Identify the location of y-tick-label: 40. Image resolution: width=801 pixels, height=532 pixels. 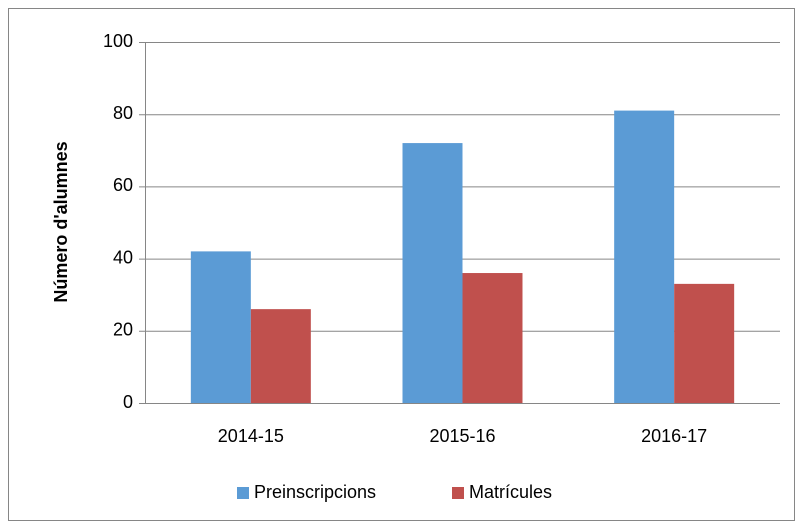
(123, 257).